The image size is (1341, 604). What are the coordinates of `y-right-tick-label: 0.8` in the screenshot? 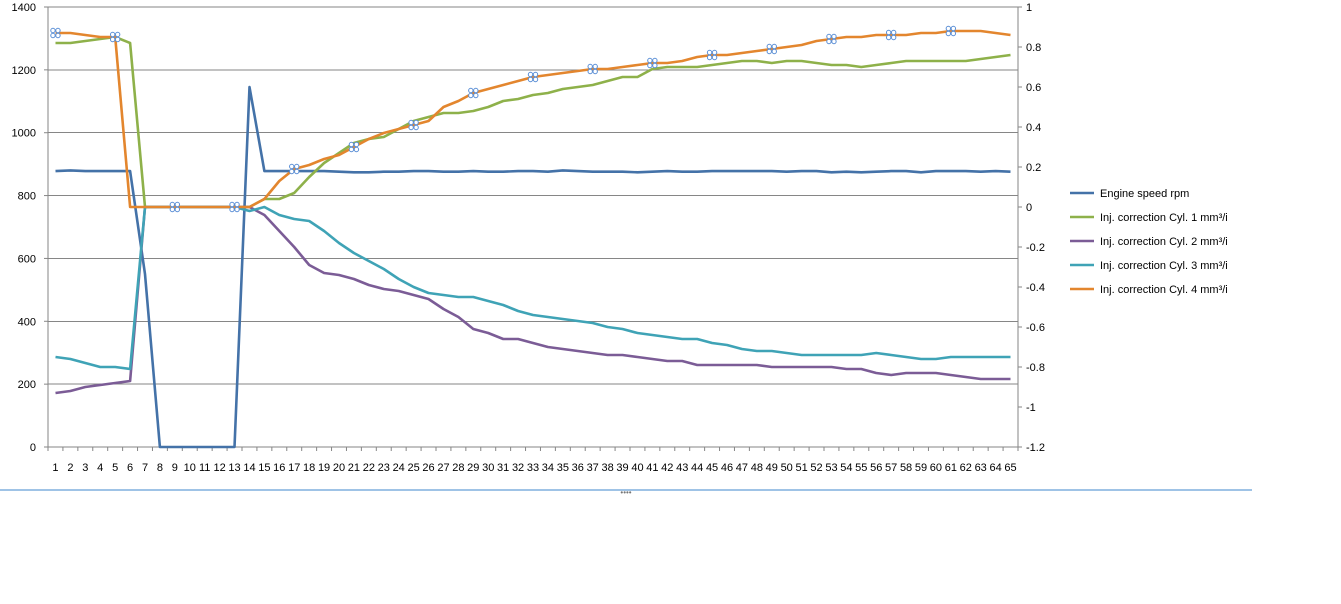 It's located at (1033, 48).